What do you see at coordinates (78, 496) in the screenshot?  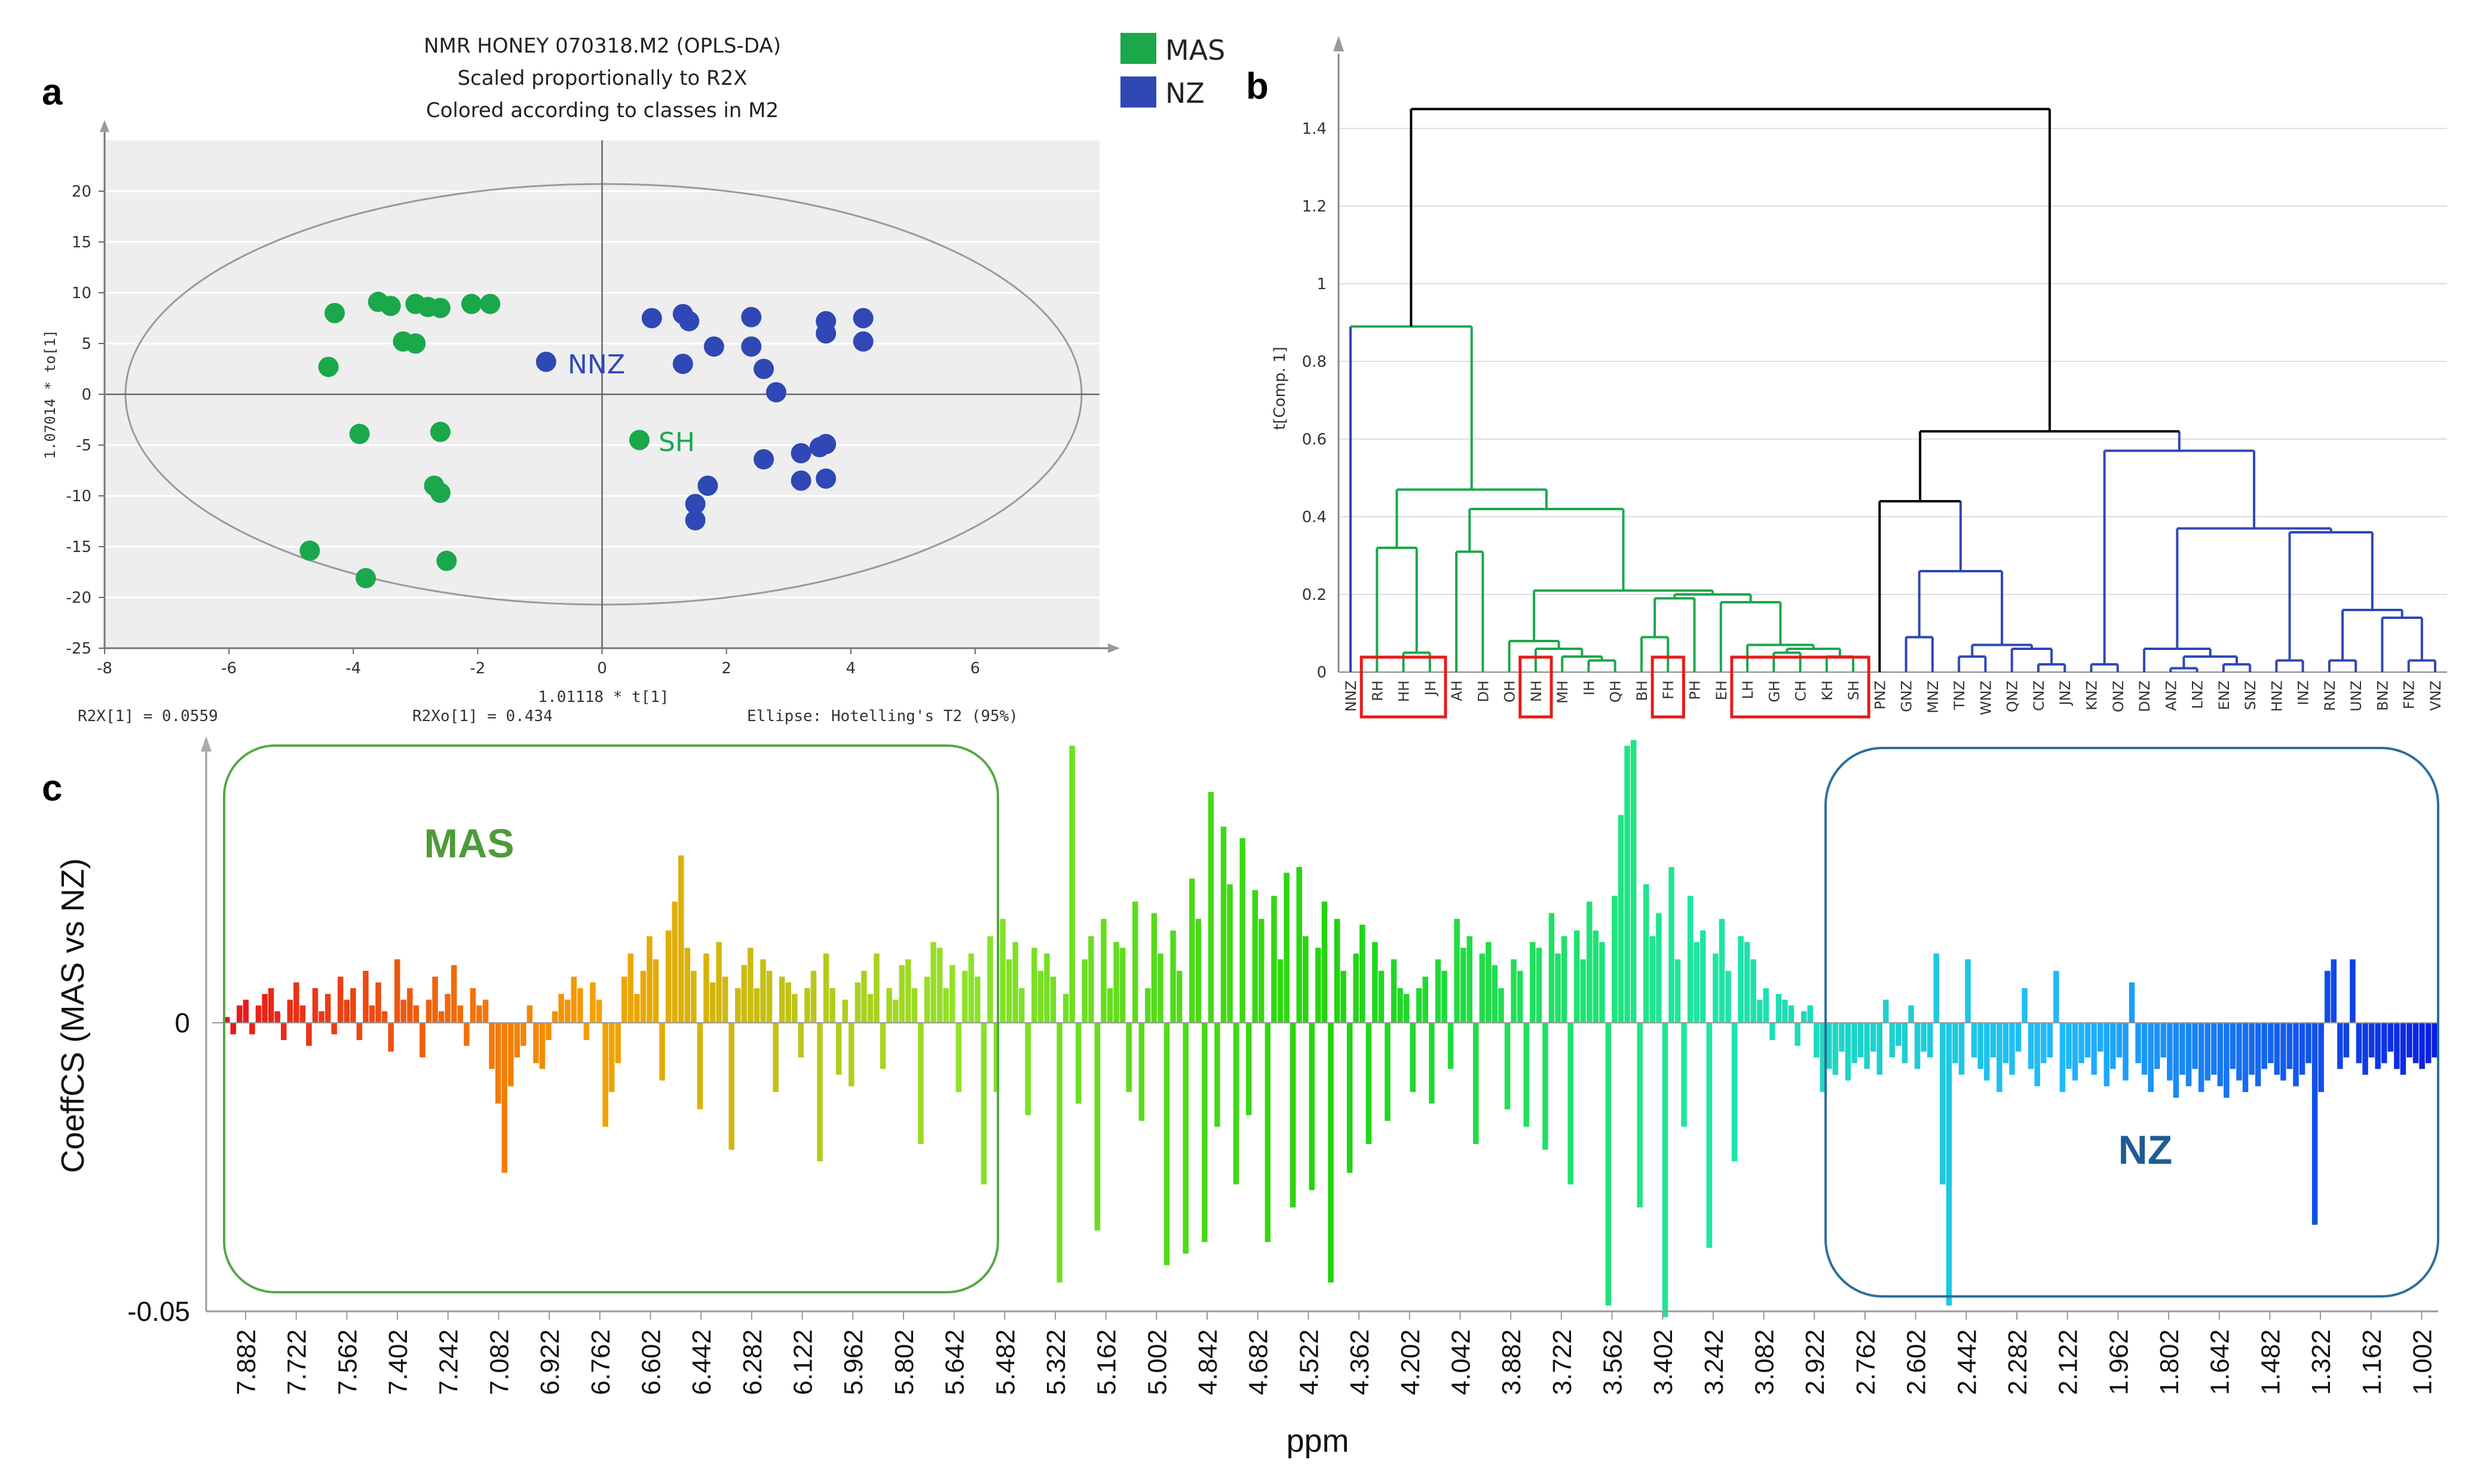 I see `y-tick-label: -10` at bounding box center [78, 496].